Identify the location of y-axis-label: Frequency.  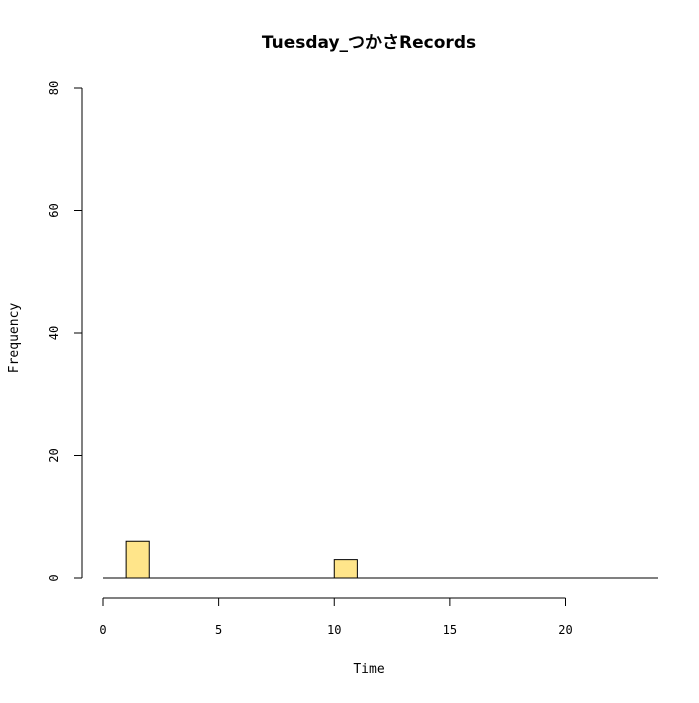
(14, 338).